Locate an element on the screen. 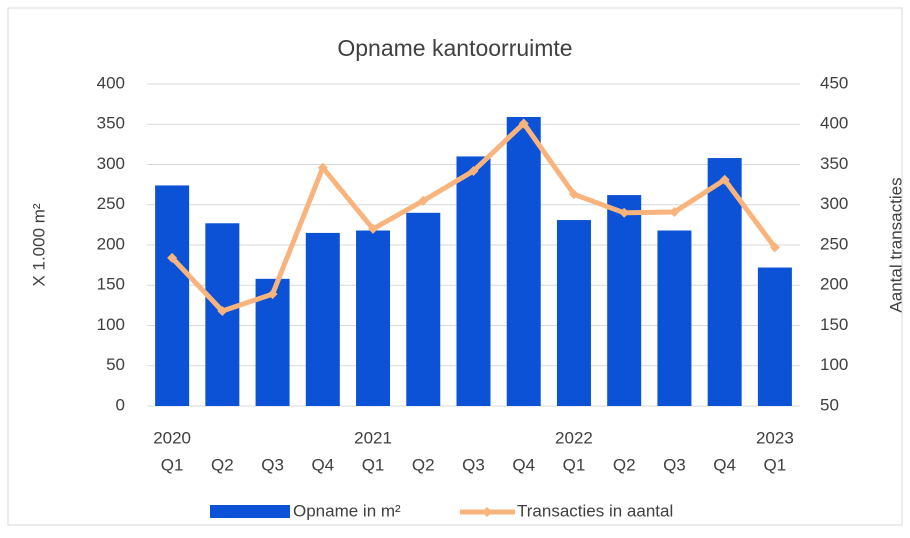 Image resolution: width=910 pixels, height=538 pixels. chart-title: Opname kantoorruimte is located at coordinates (454, 48).